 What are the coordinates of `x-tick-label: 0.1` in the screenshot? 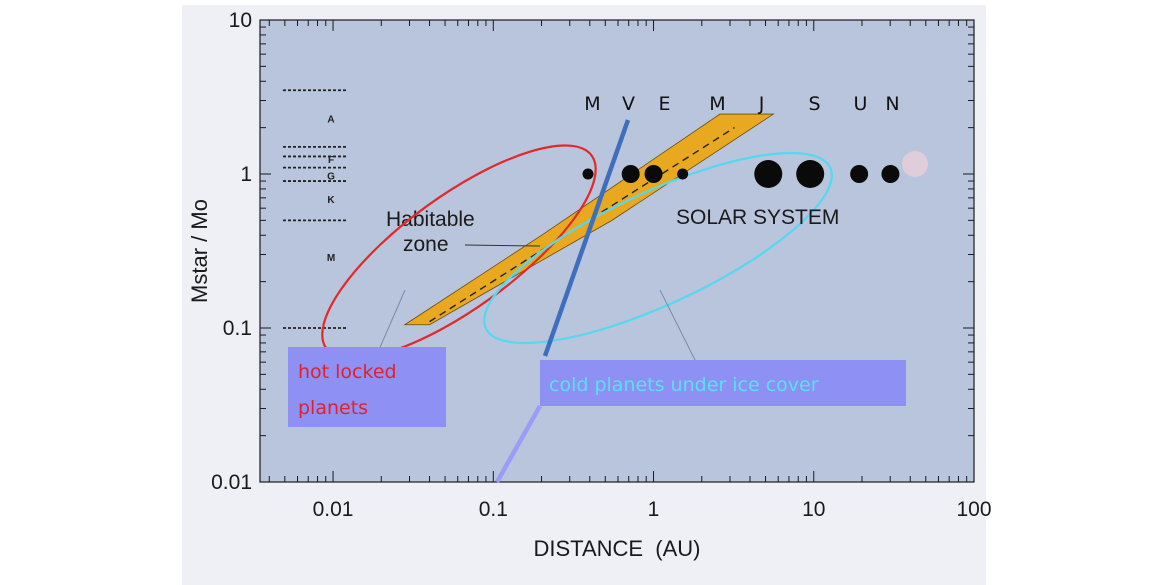 It's located at (493, 509).